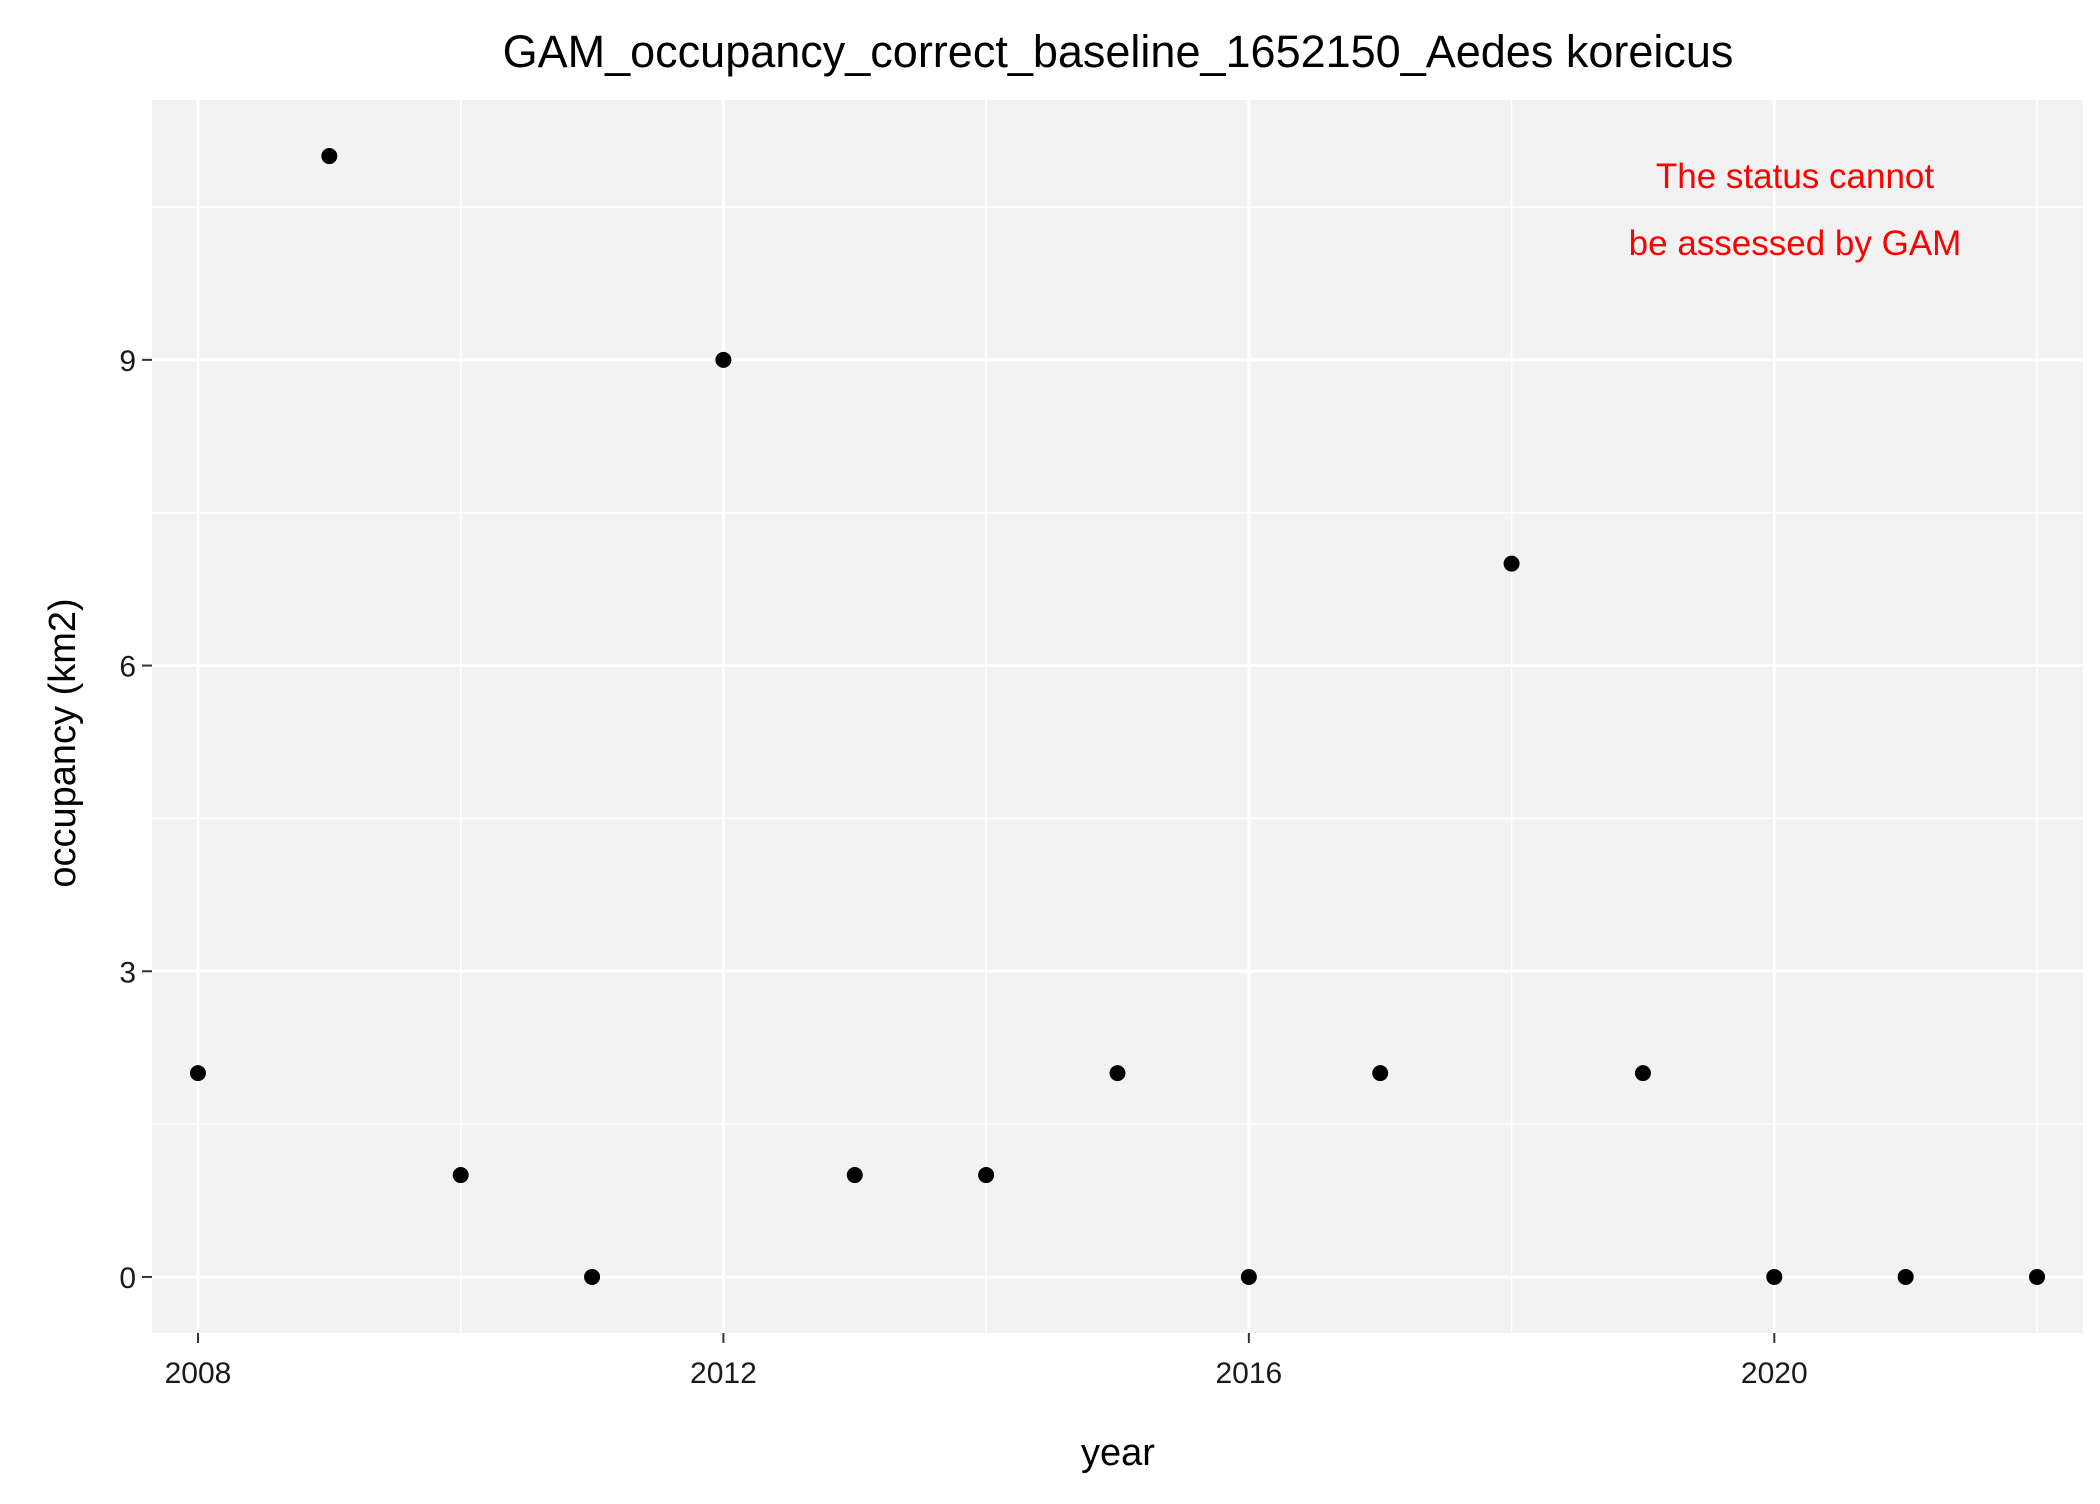 The image size is (2100, 1504). I want to click on y-tick-label: 3, so click(127, 972).